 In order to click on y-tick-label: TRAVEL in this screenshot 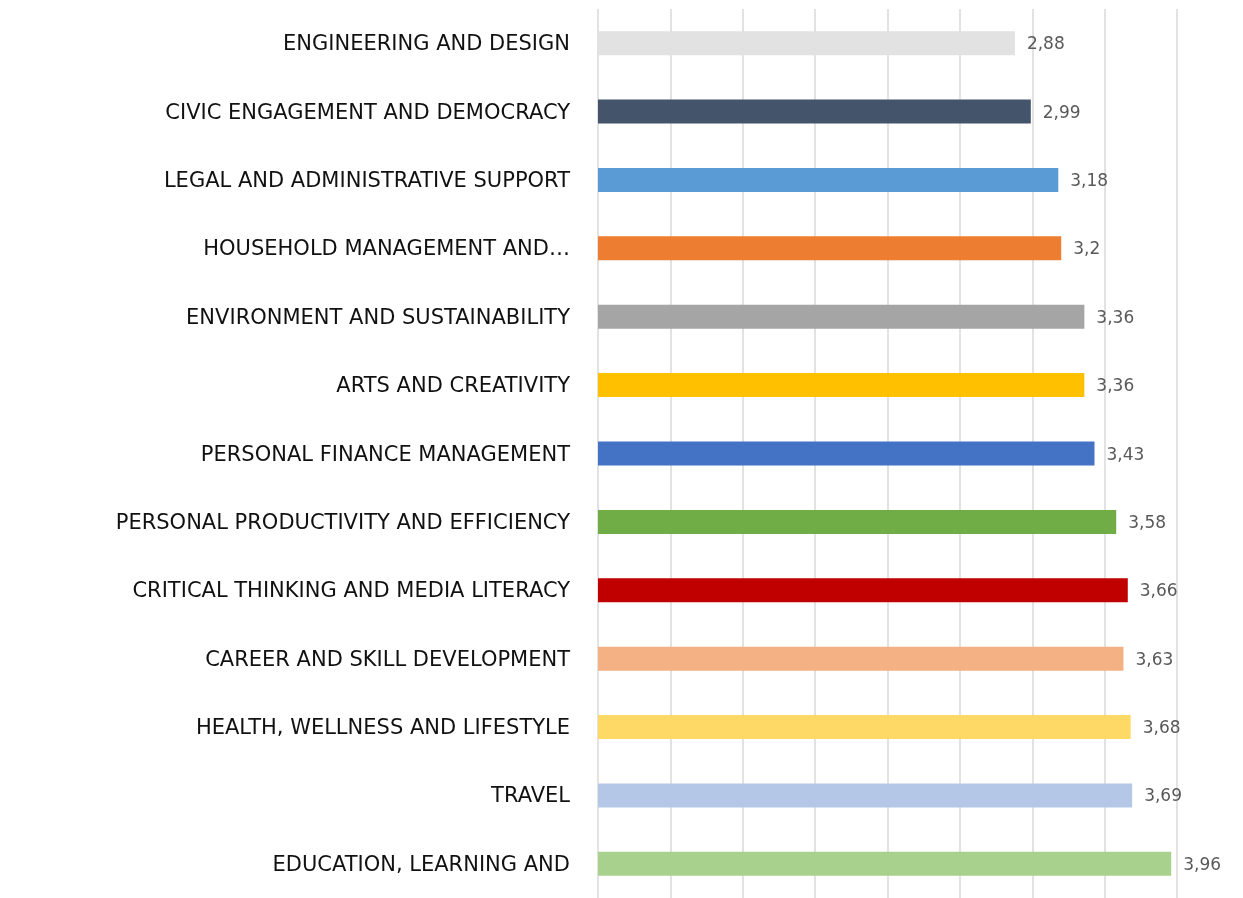, I will do `click(530, 795)`.